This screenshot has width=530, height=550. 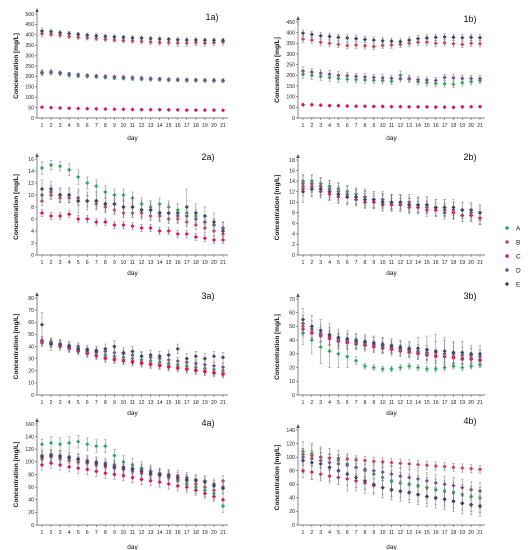 What do you see at coordinates (60, 126) in the screenshot?
I see `x-tick-label: 3` at bounding box center [60, 126].